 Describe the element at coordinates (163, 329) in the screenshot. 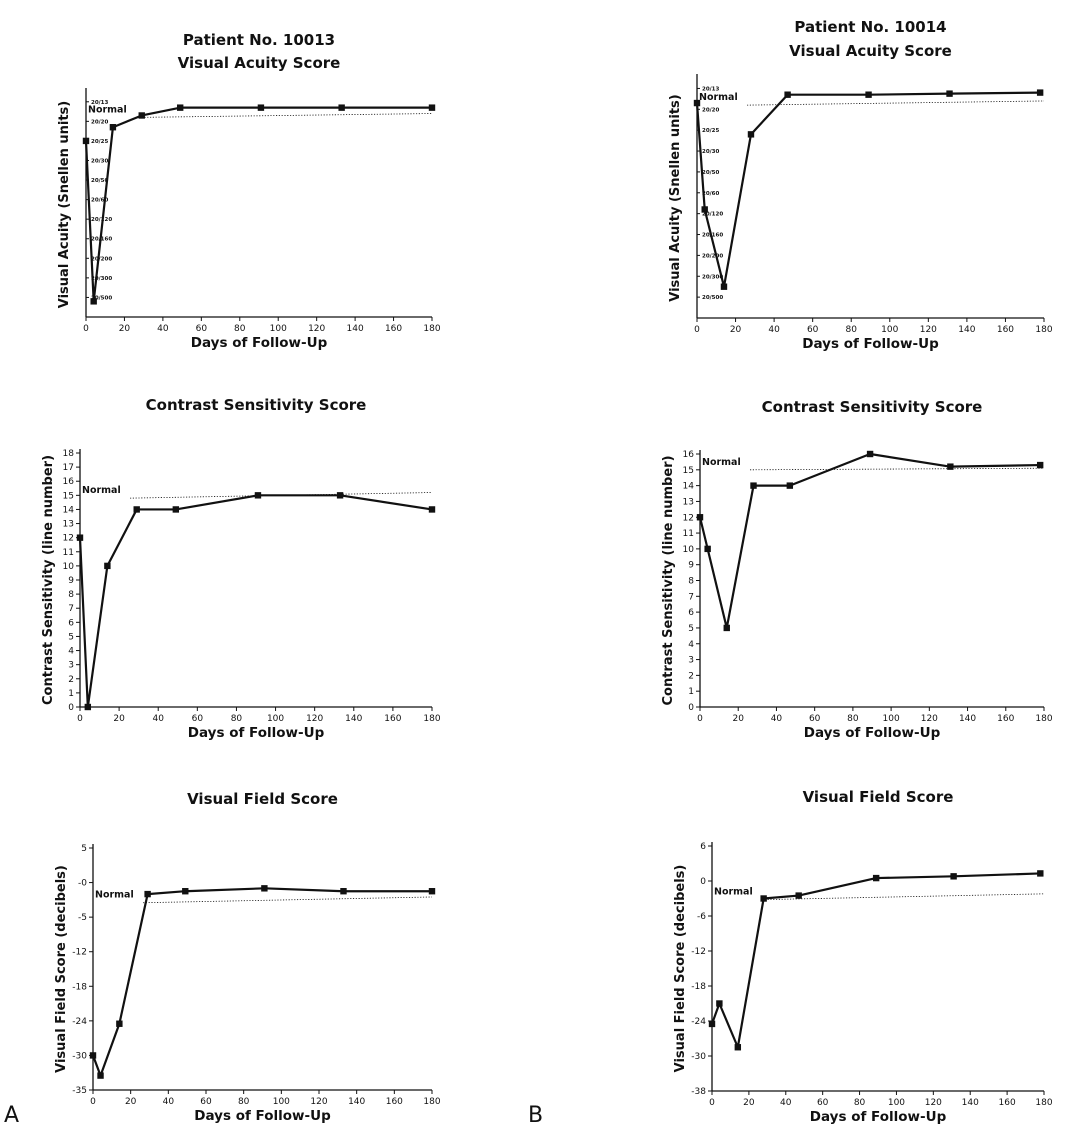

I see `chart-a-acuity-x-tick-label: 40` at that location.